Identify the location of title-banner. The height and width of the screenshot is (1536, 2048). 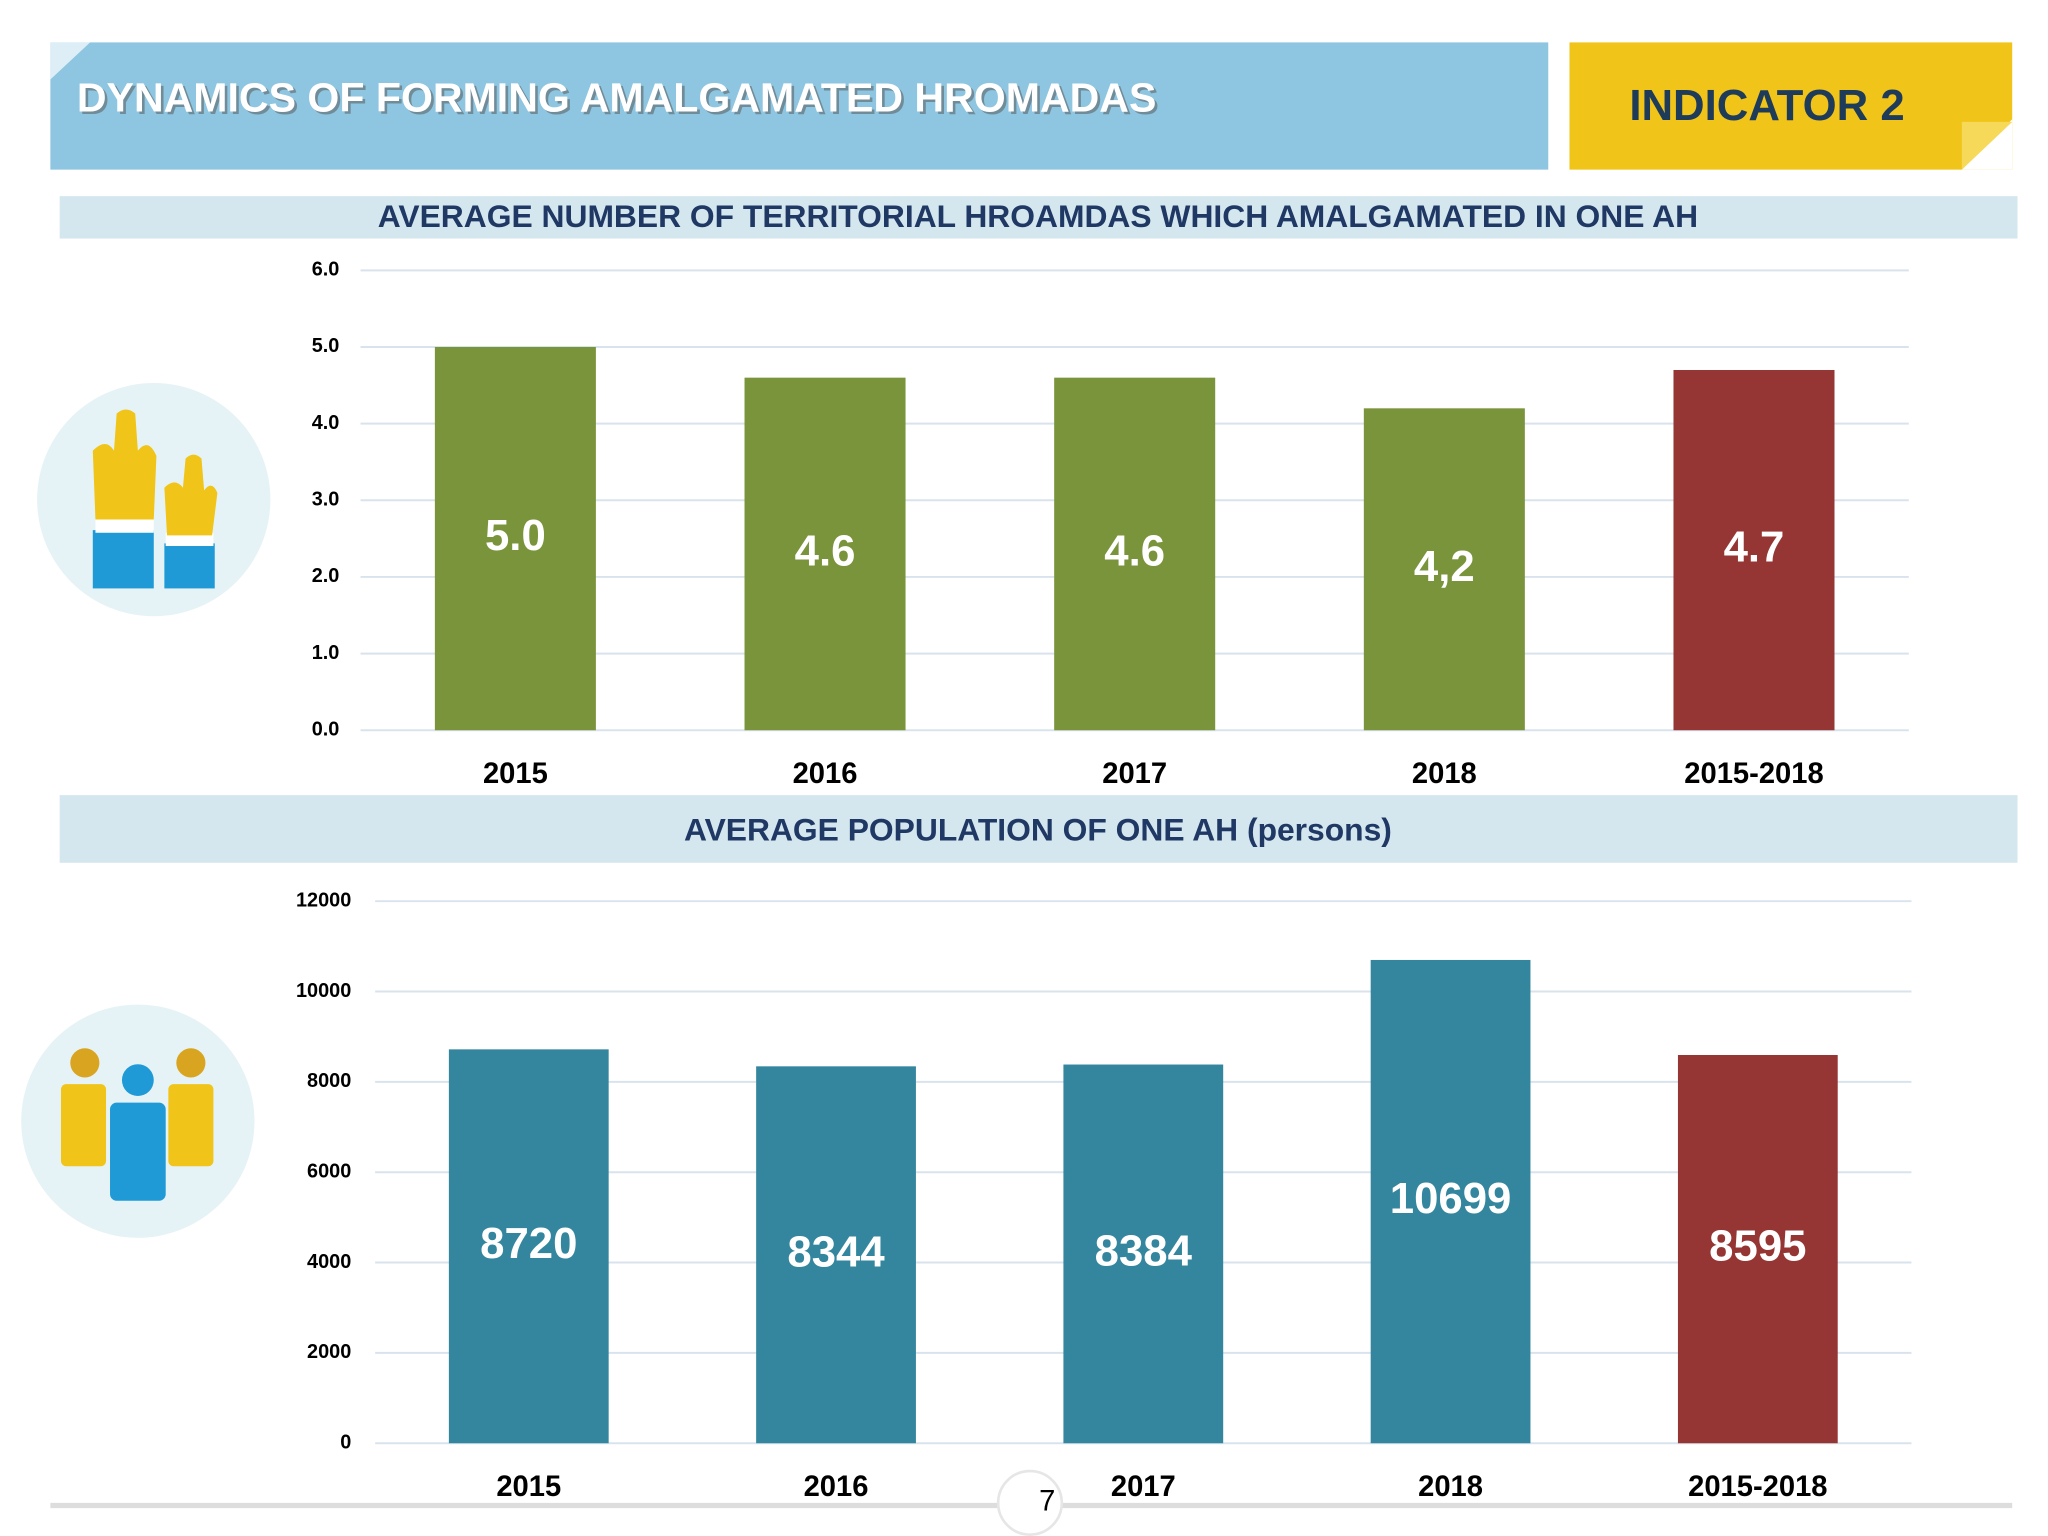
(799, 106).